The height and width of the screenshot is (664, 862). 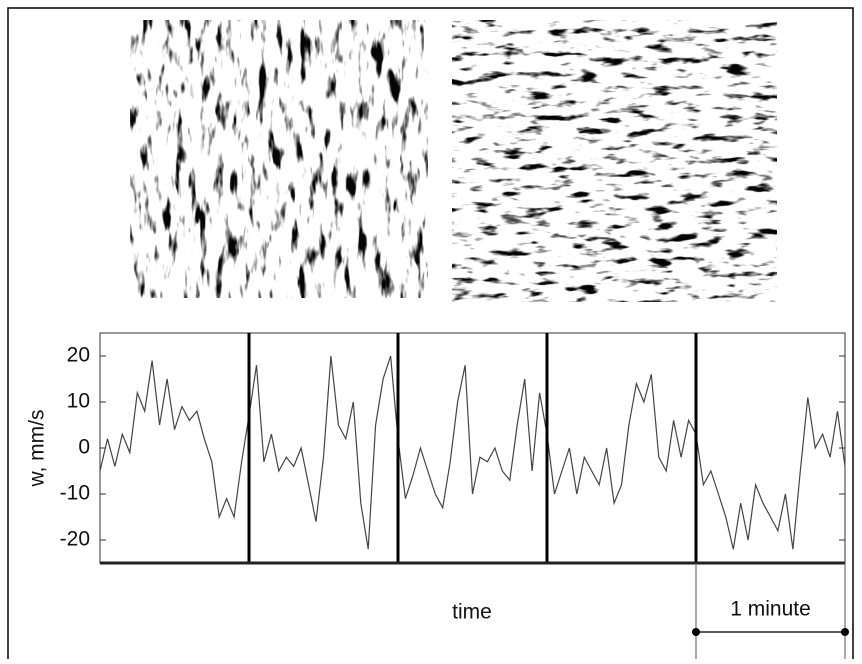 I want to click on y-tick-label: 10, so click(x=78, y=401).